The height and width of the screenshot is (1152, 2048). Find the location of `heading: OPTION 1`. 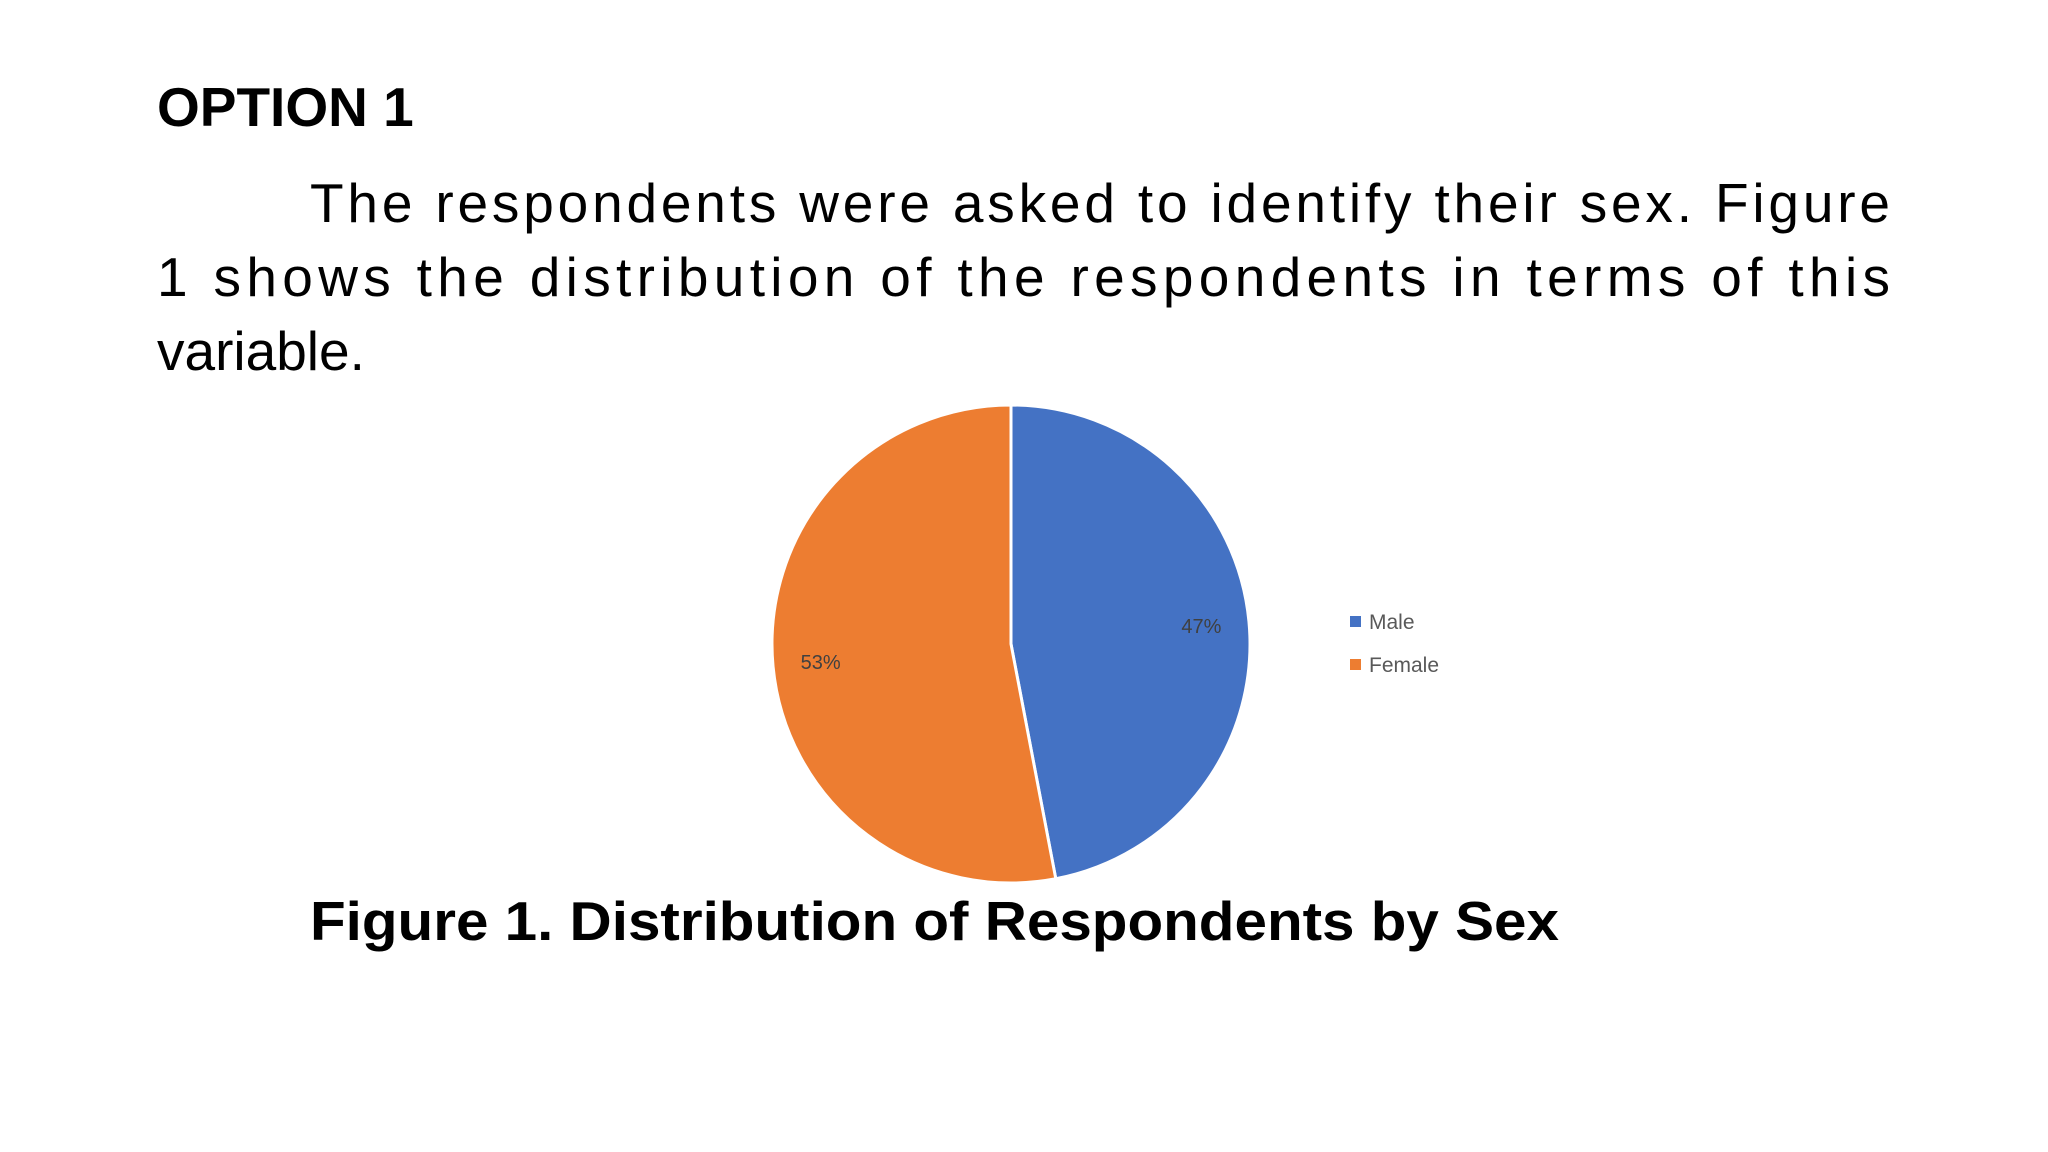

heading: OPTION 1 is located at coordinates (285, 107).